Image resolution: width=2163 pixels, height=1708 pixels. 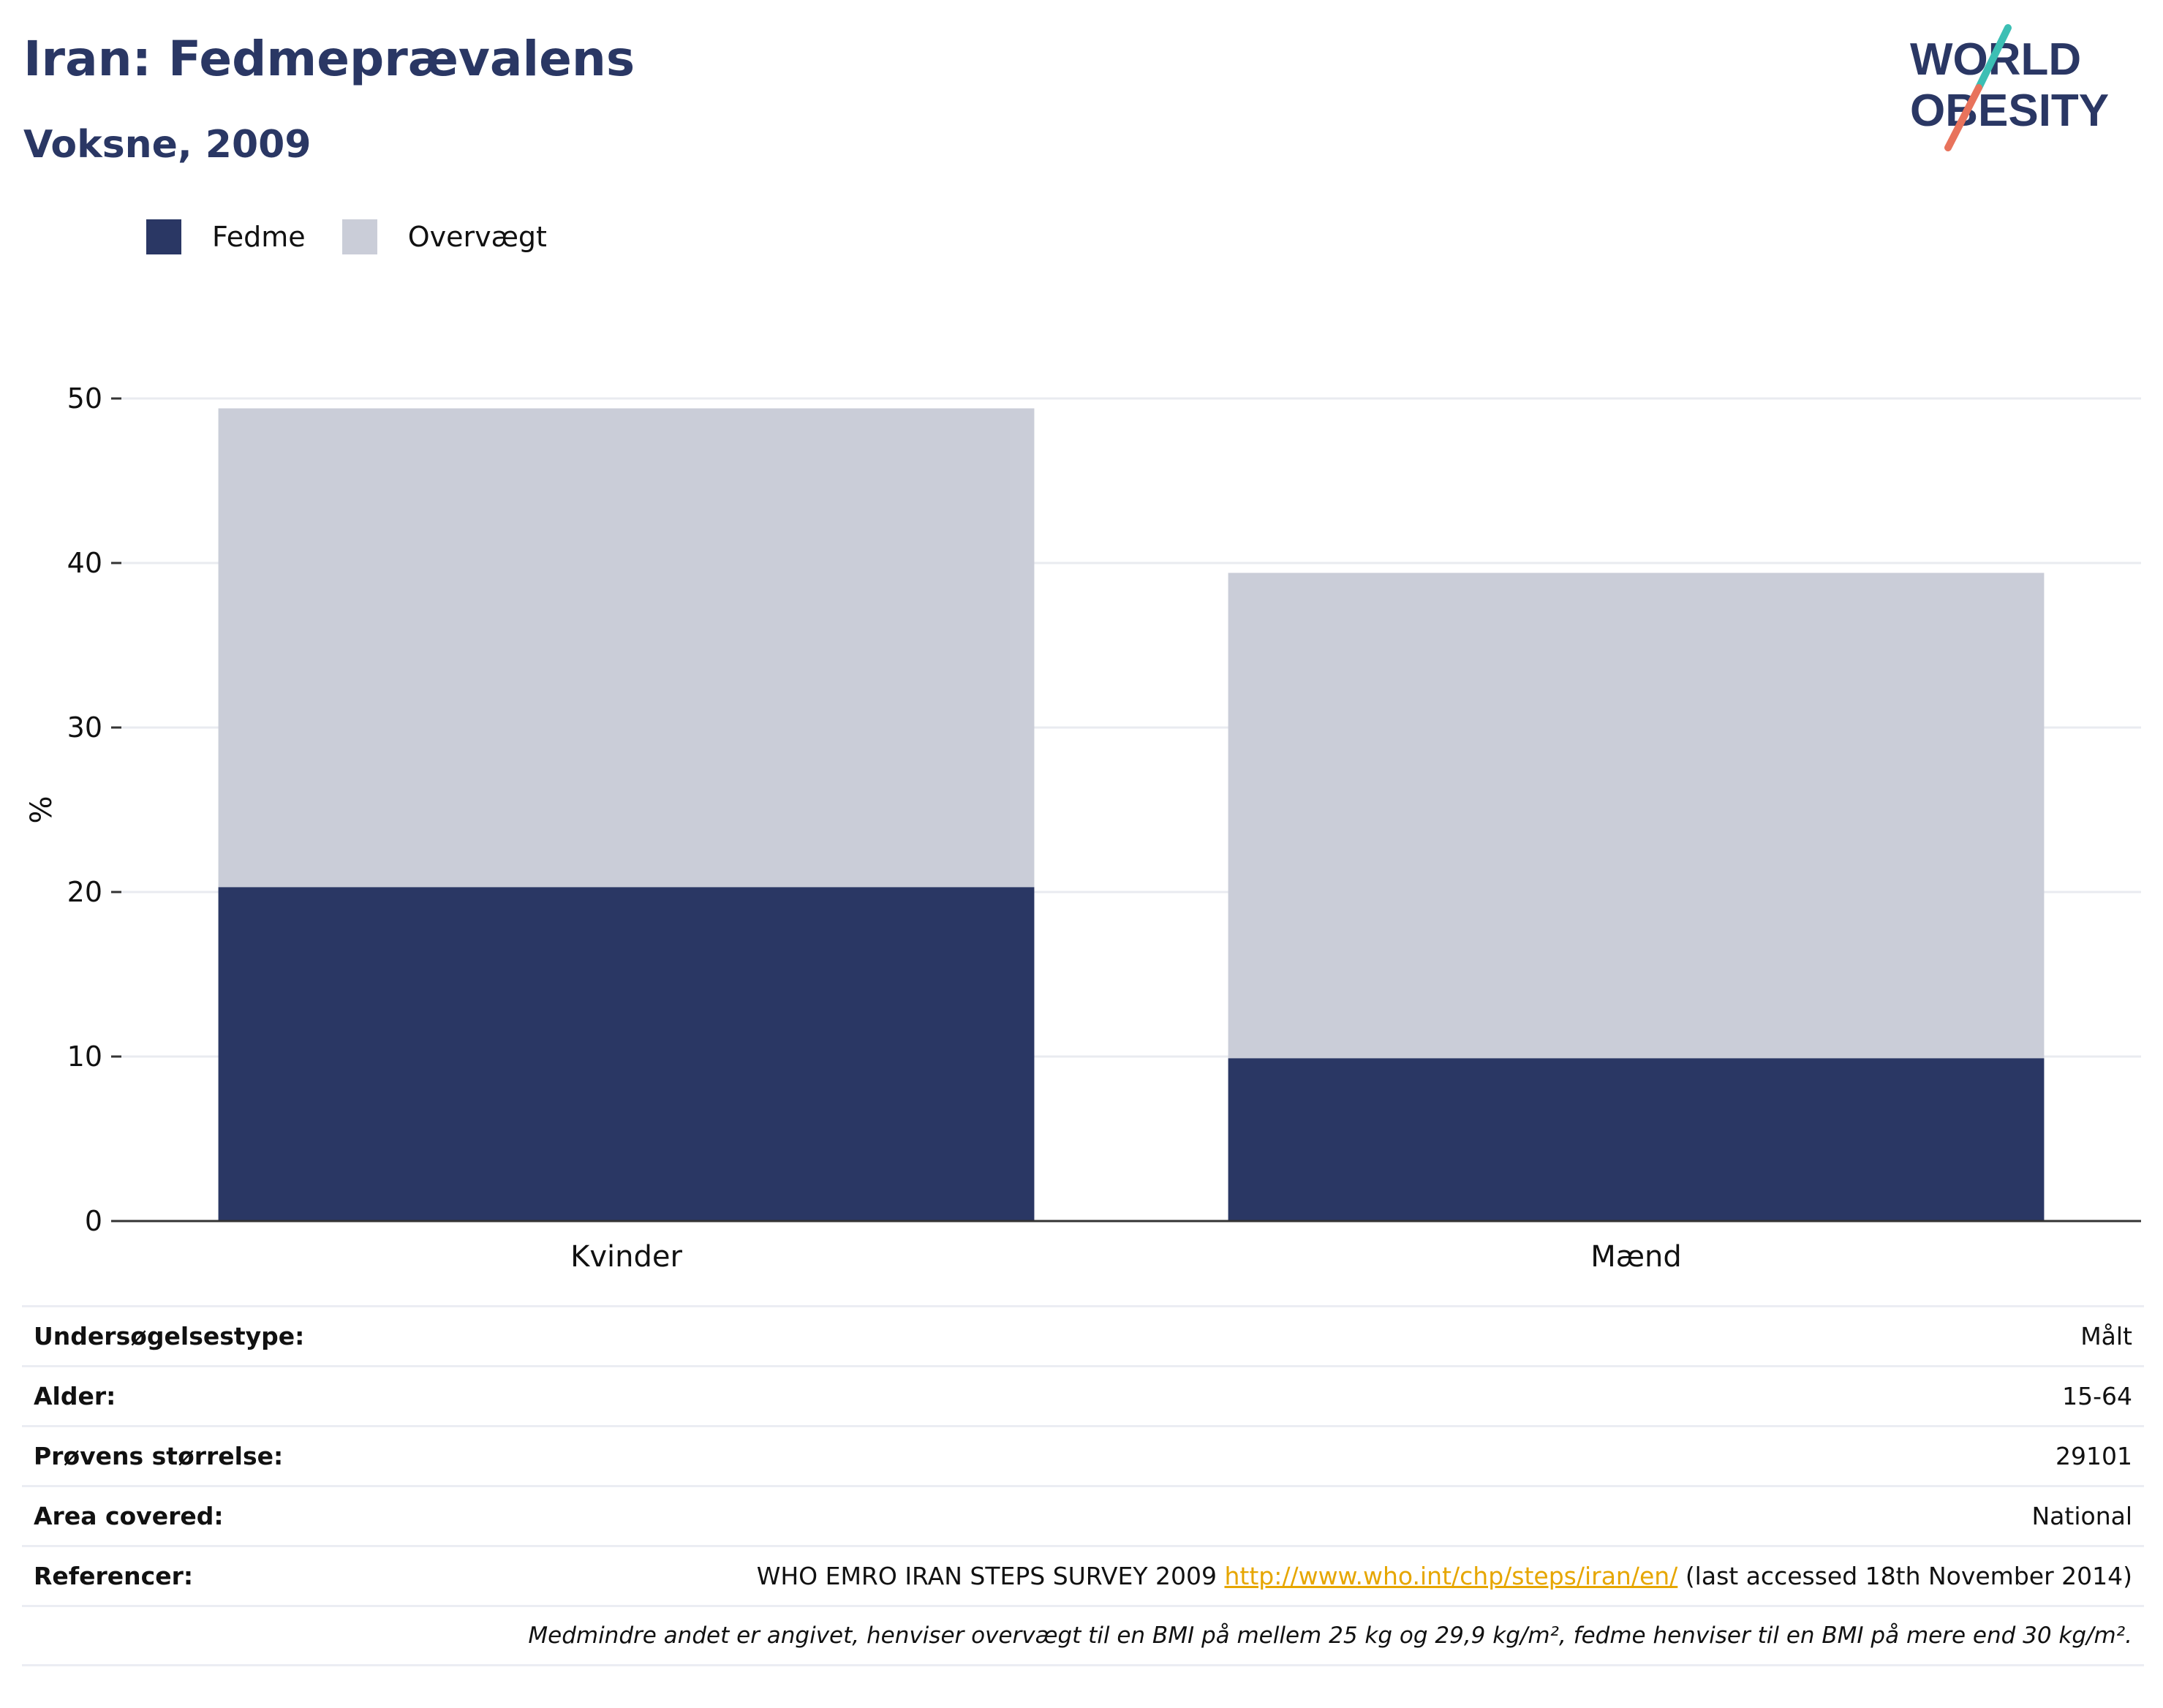 I want to click on x-tick-label: Kvinder, so click(x=626, y=1257).